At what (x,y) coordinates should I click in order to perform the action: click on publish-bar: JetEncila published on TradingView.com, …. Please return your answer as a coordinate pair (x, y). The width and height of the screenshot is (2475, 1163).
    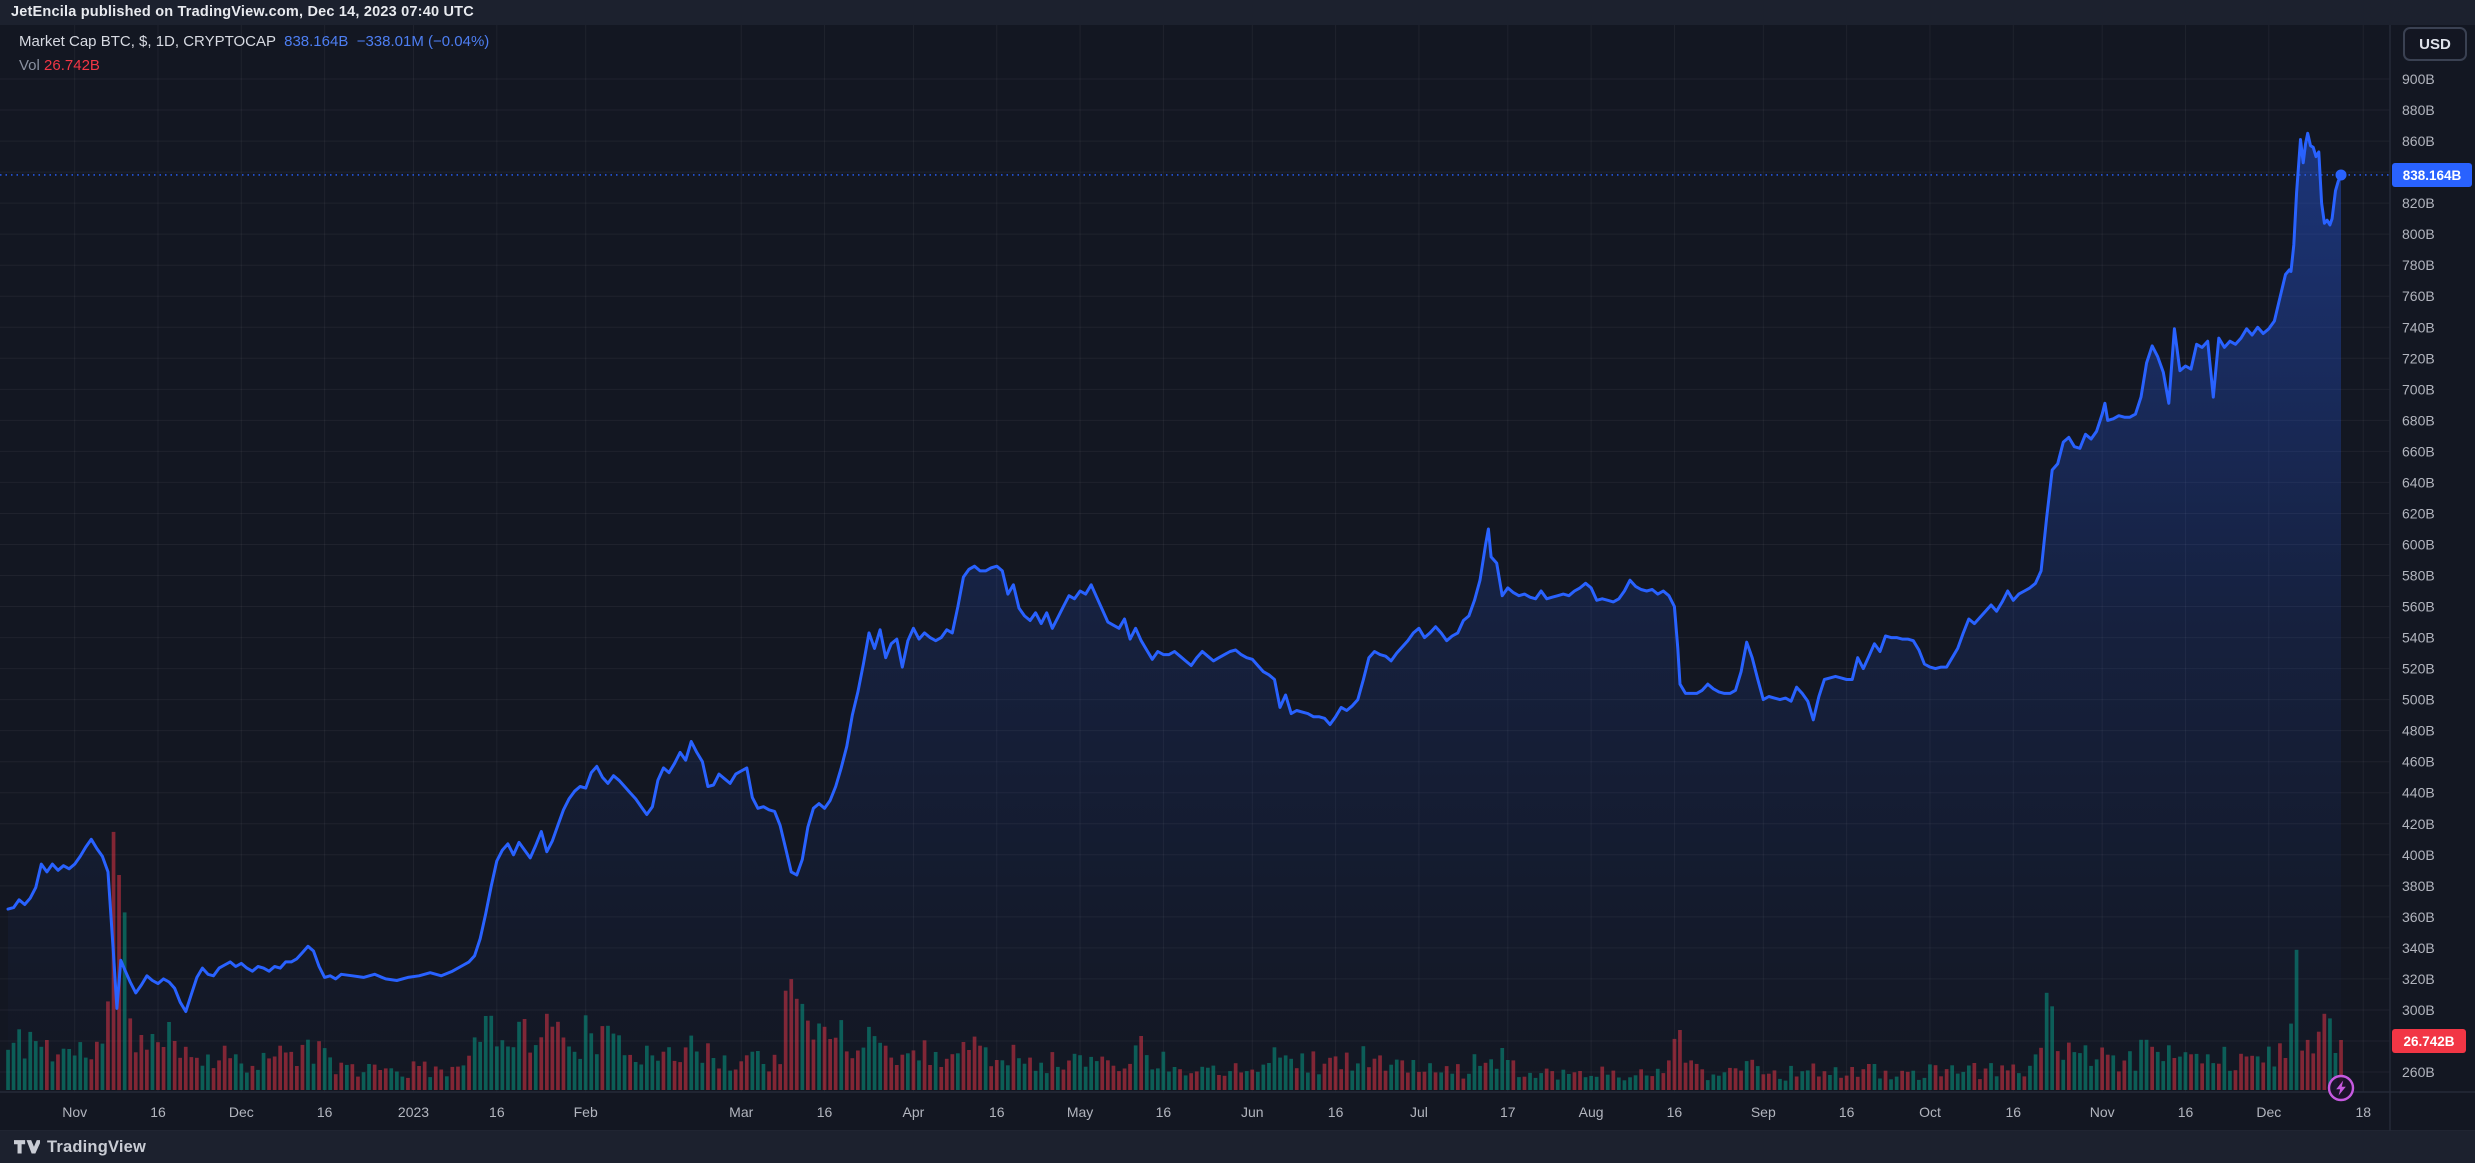
    Looking at the image, I should click on (1237, 12).